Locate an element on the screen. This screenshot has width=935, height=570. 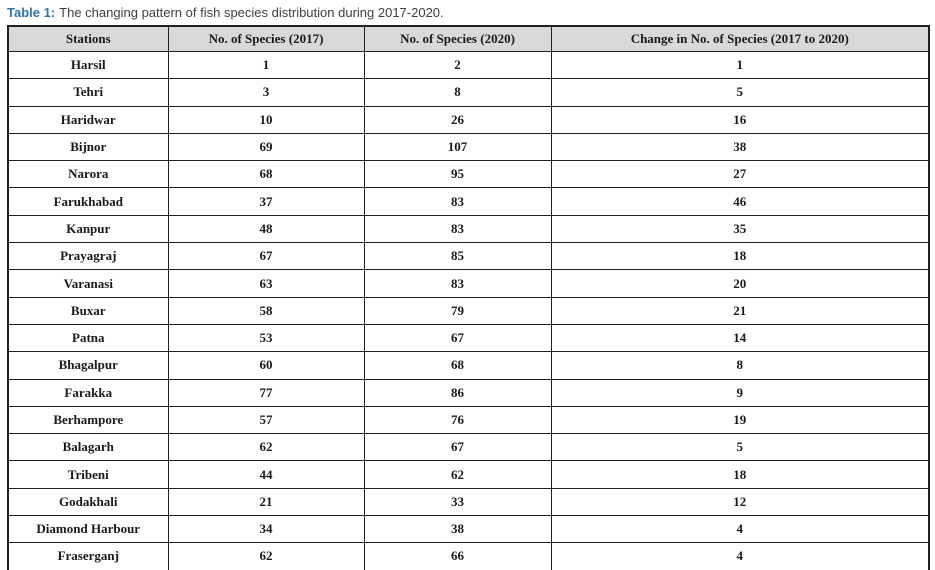
cell-species-2017: 60 is located at coordinates (266, 365).